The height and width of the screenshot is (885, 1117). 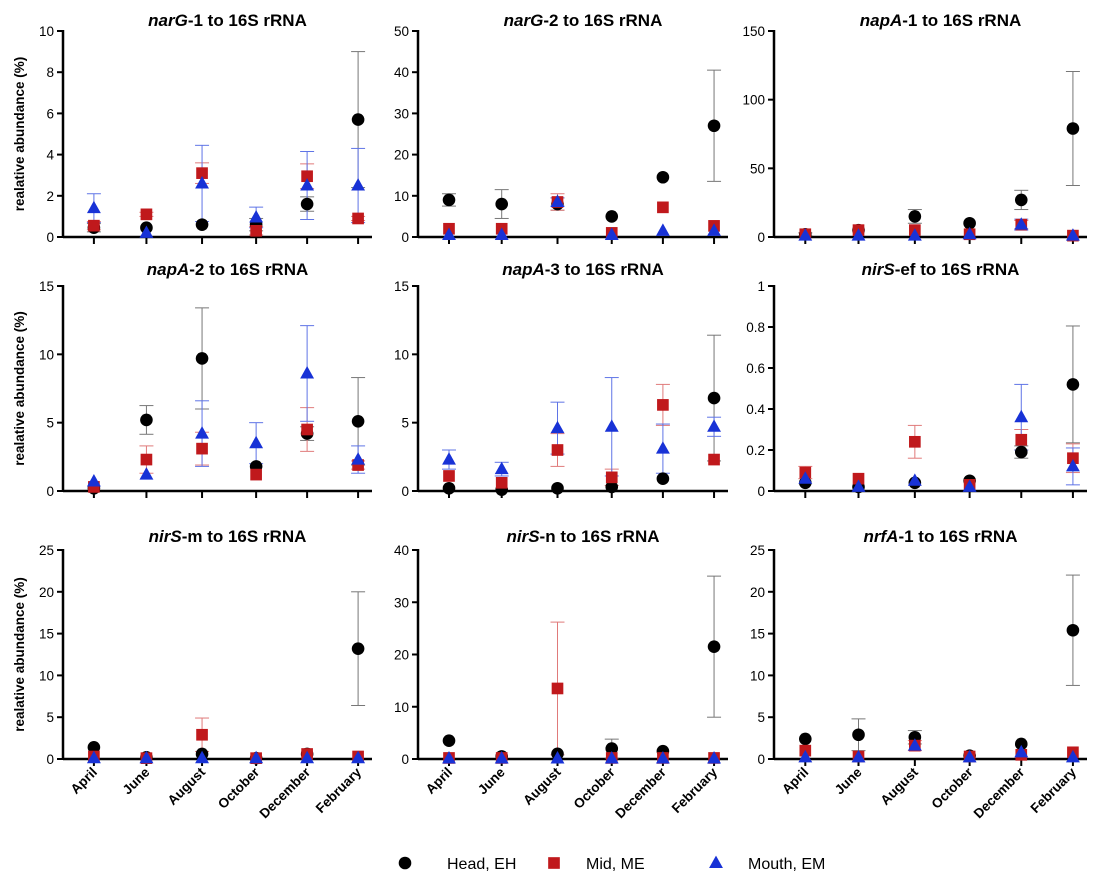 What do you see at coordinates (166, 536) in the screenshot?
I see `panel-title-gene: nirS` at bounding box center [166, 536].